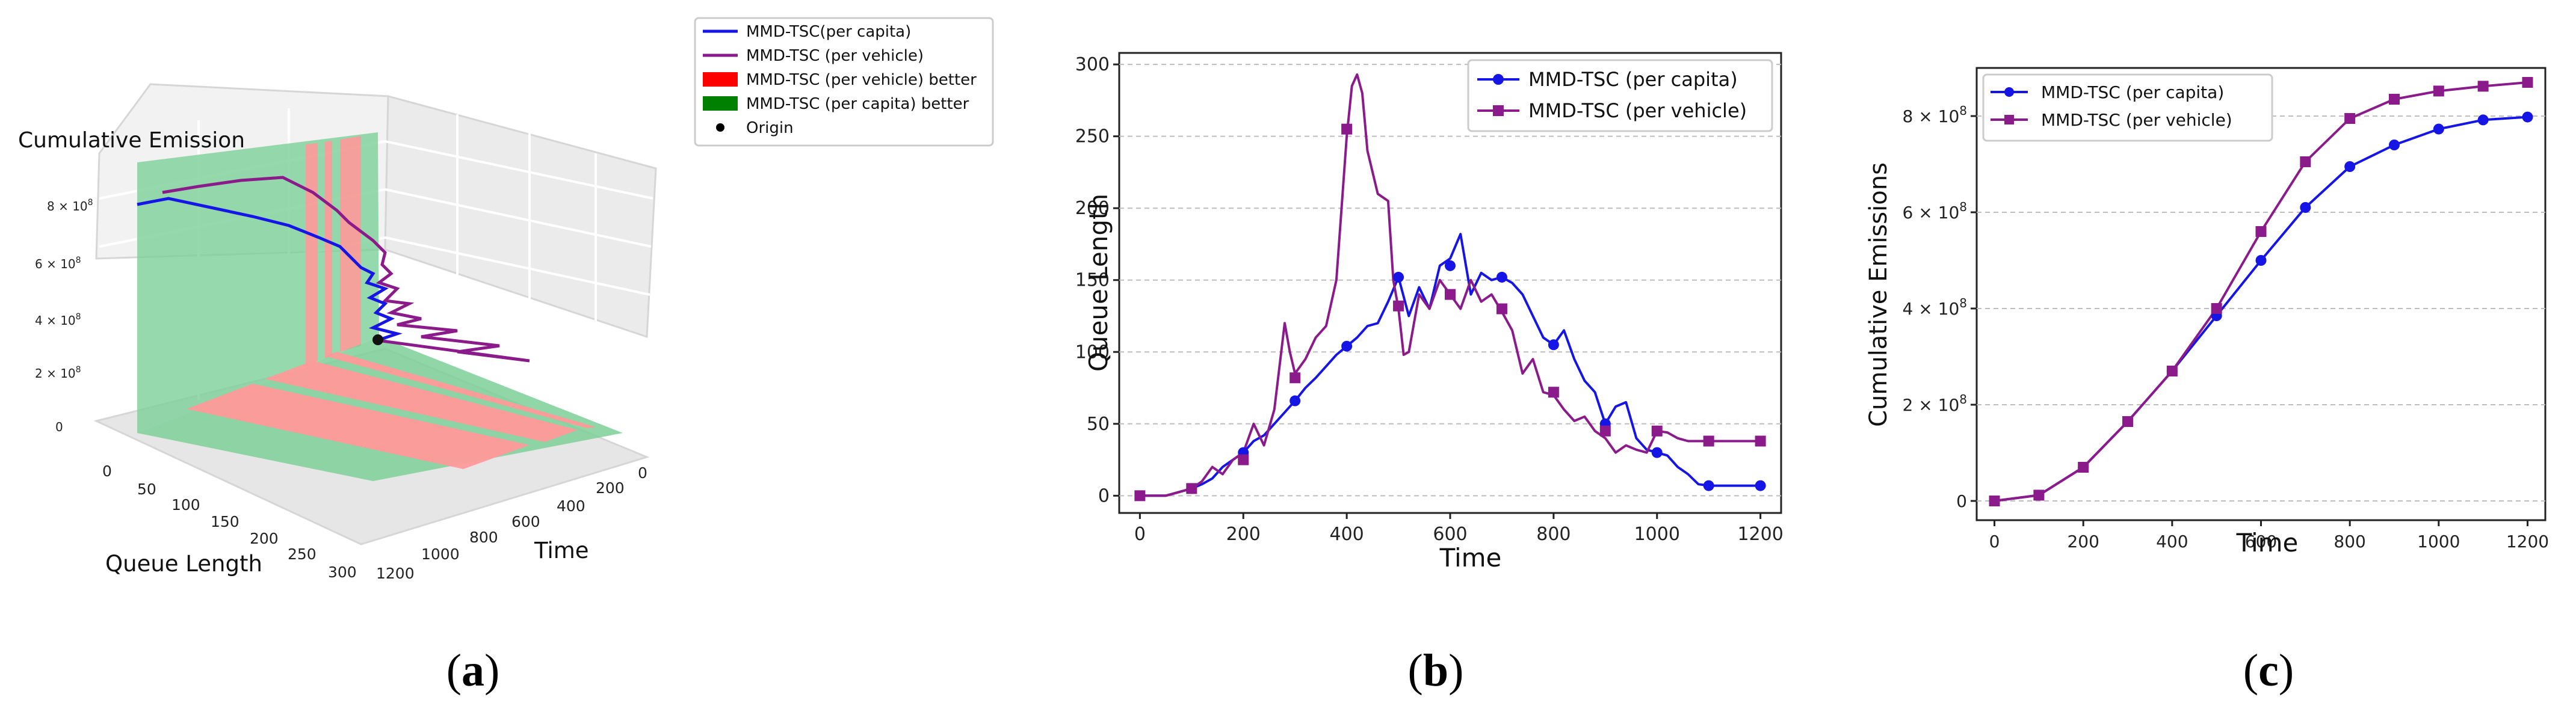 The height and width of the screenshot is (706, 2576). What do you see at coordinates (561, 550) in the screenshot?
I see `time-axis-title: Time` at bounding box center [561, 550].